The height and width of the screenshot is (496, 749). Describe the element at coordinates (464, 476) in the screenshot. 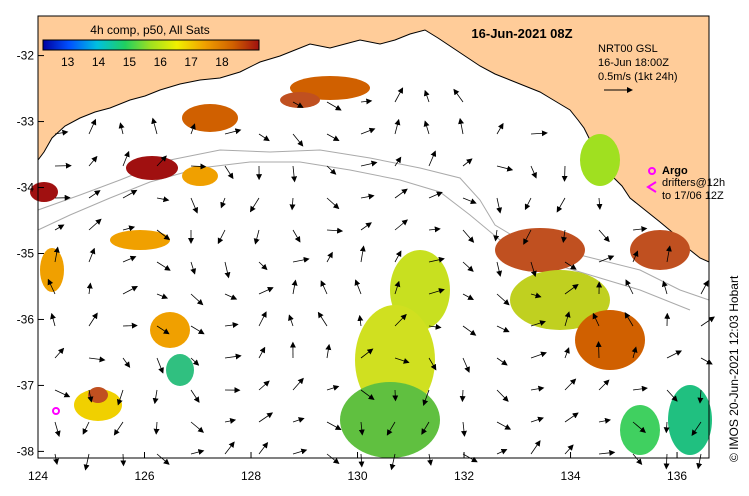

I see `x-tick-label: 132` at that location.